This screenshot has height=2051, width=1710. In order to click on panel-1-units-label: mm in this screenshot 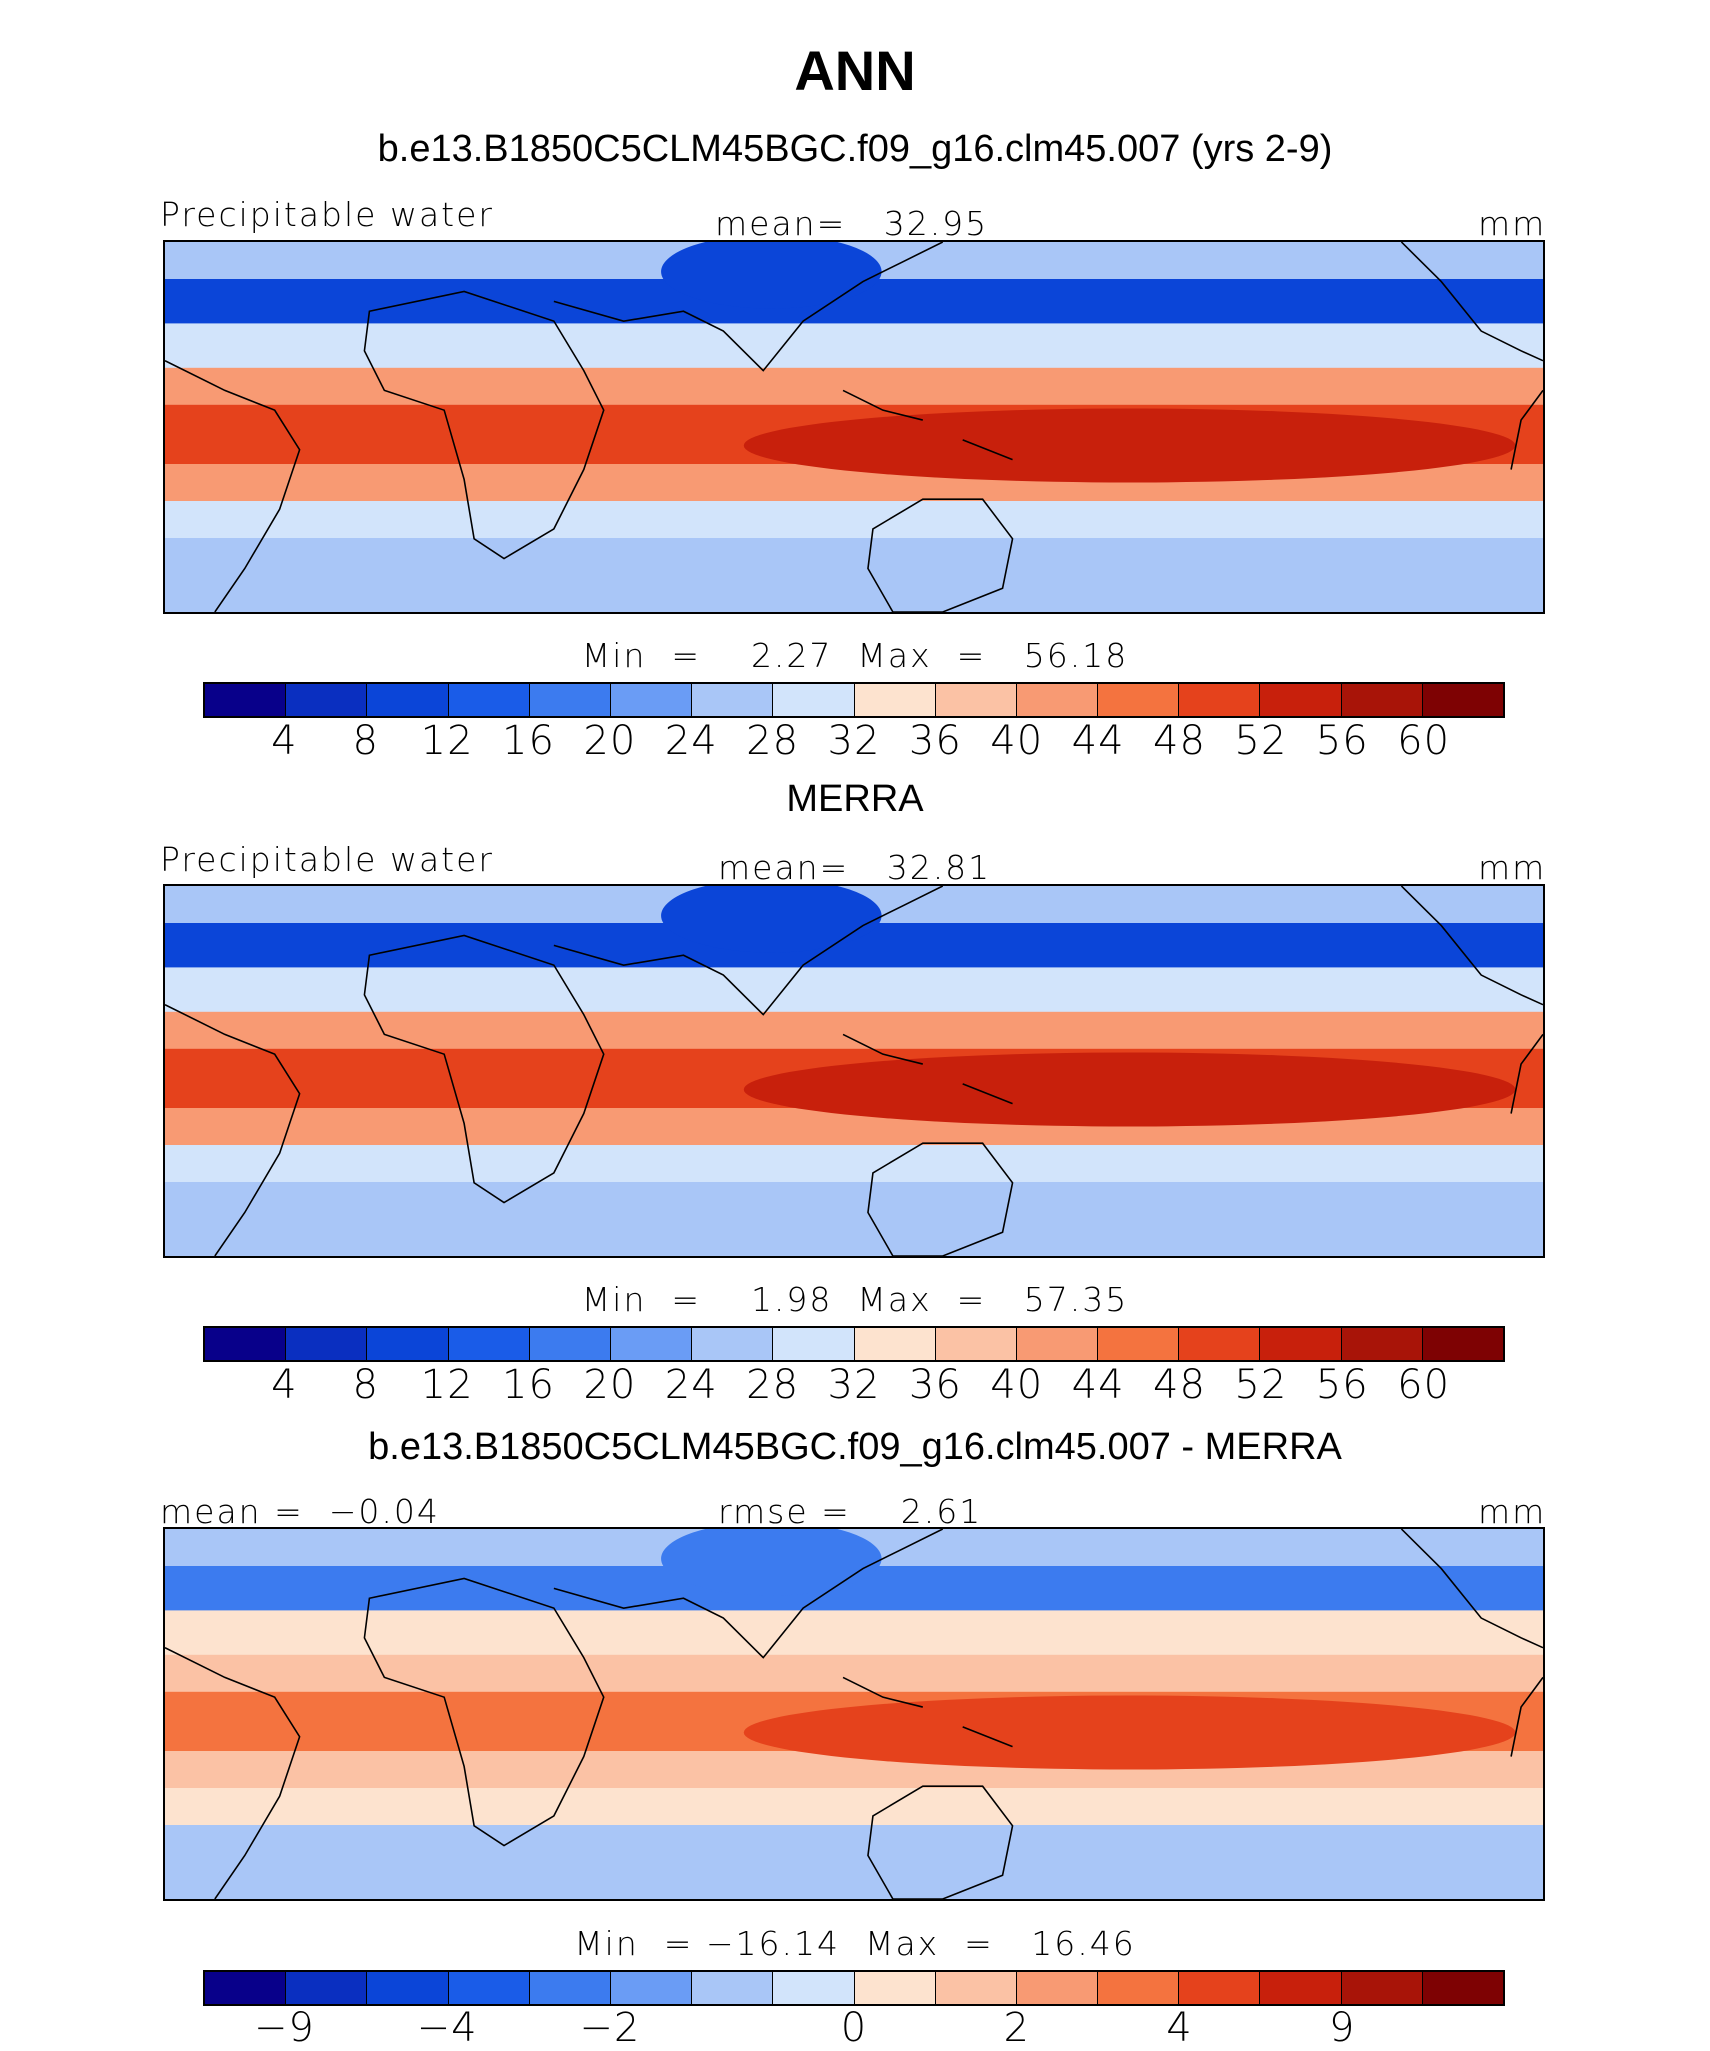, I will do `click(1512, 223)`.